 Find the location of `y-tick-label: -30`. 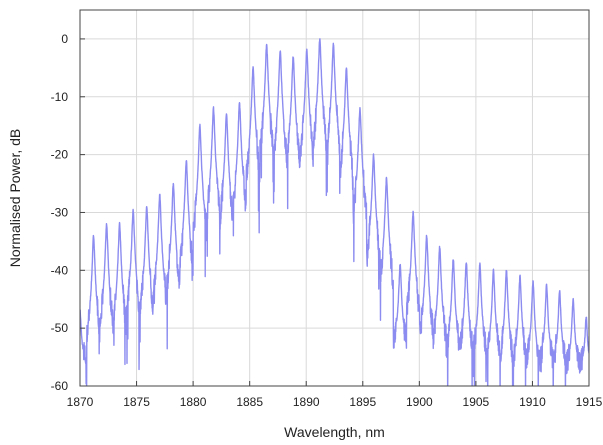

y-tick-label: -30 is located at coordinates (60, 212).